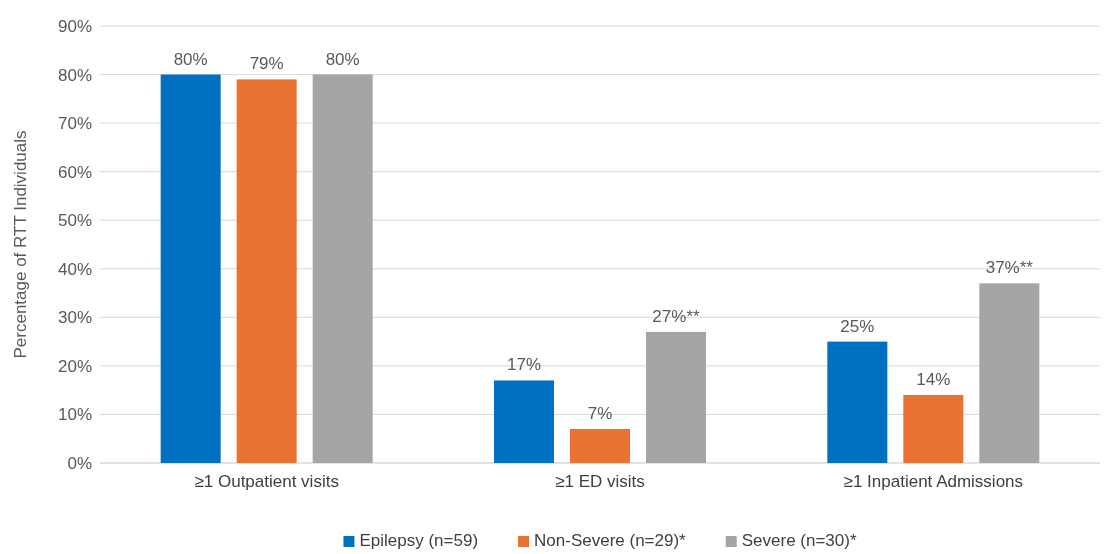 This screenshot has height=554, width=1114. I want to click on y-tick-label: 80%, so click(74, 75).